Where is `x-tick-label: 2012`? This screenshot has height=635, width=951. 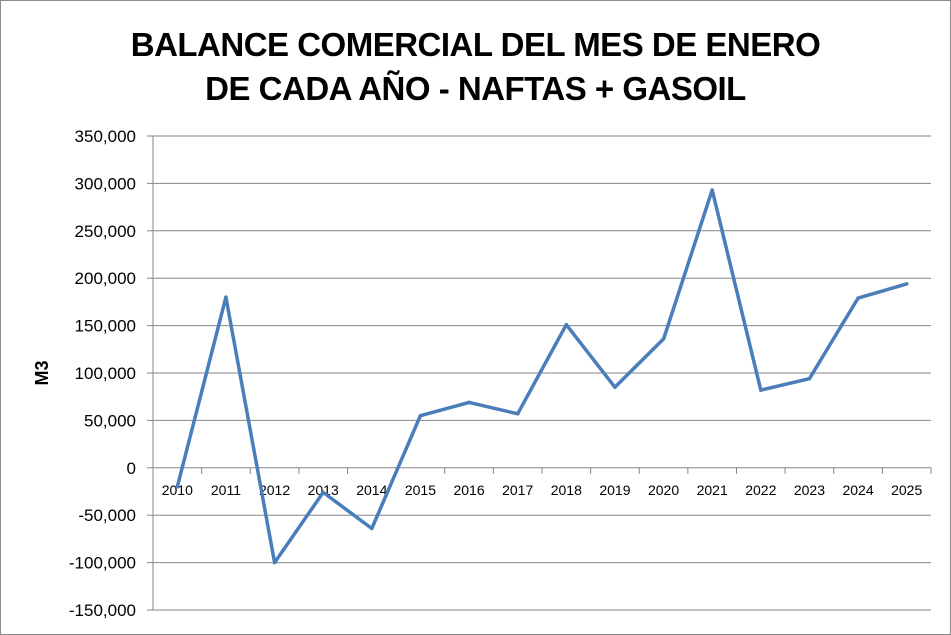 x-tick-label: 2012 is located at coordinates (274, 490).